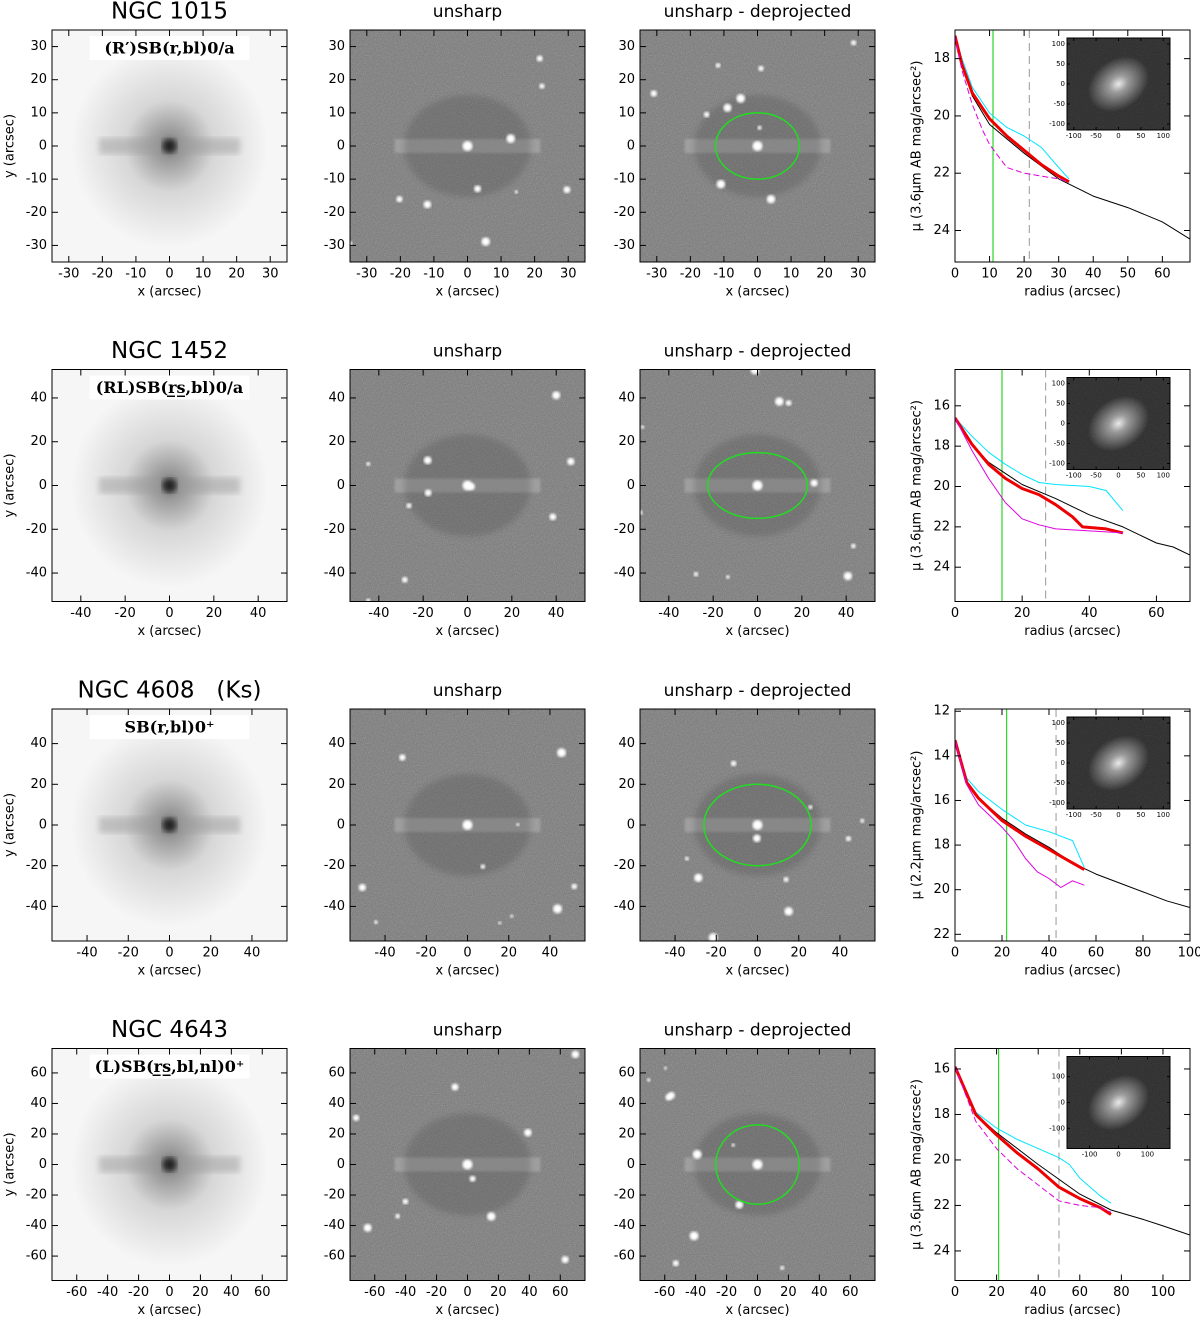  What do you see at coordinates (169, 351) in the screenshot?
I see `panel-title: NGC 1452` at bounding box center [169, 351].